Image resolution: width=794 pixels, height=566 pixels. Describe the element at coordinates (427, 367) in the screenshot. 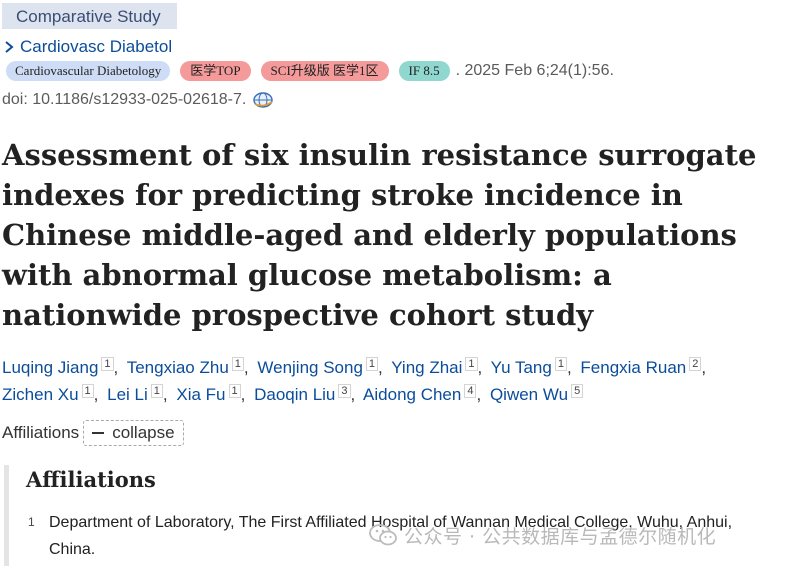

I see `author-name: Ying Zhai` at that location.